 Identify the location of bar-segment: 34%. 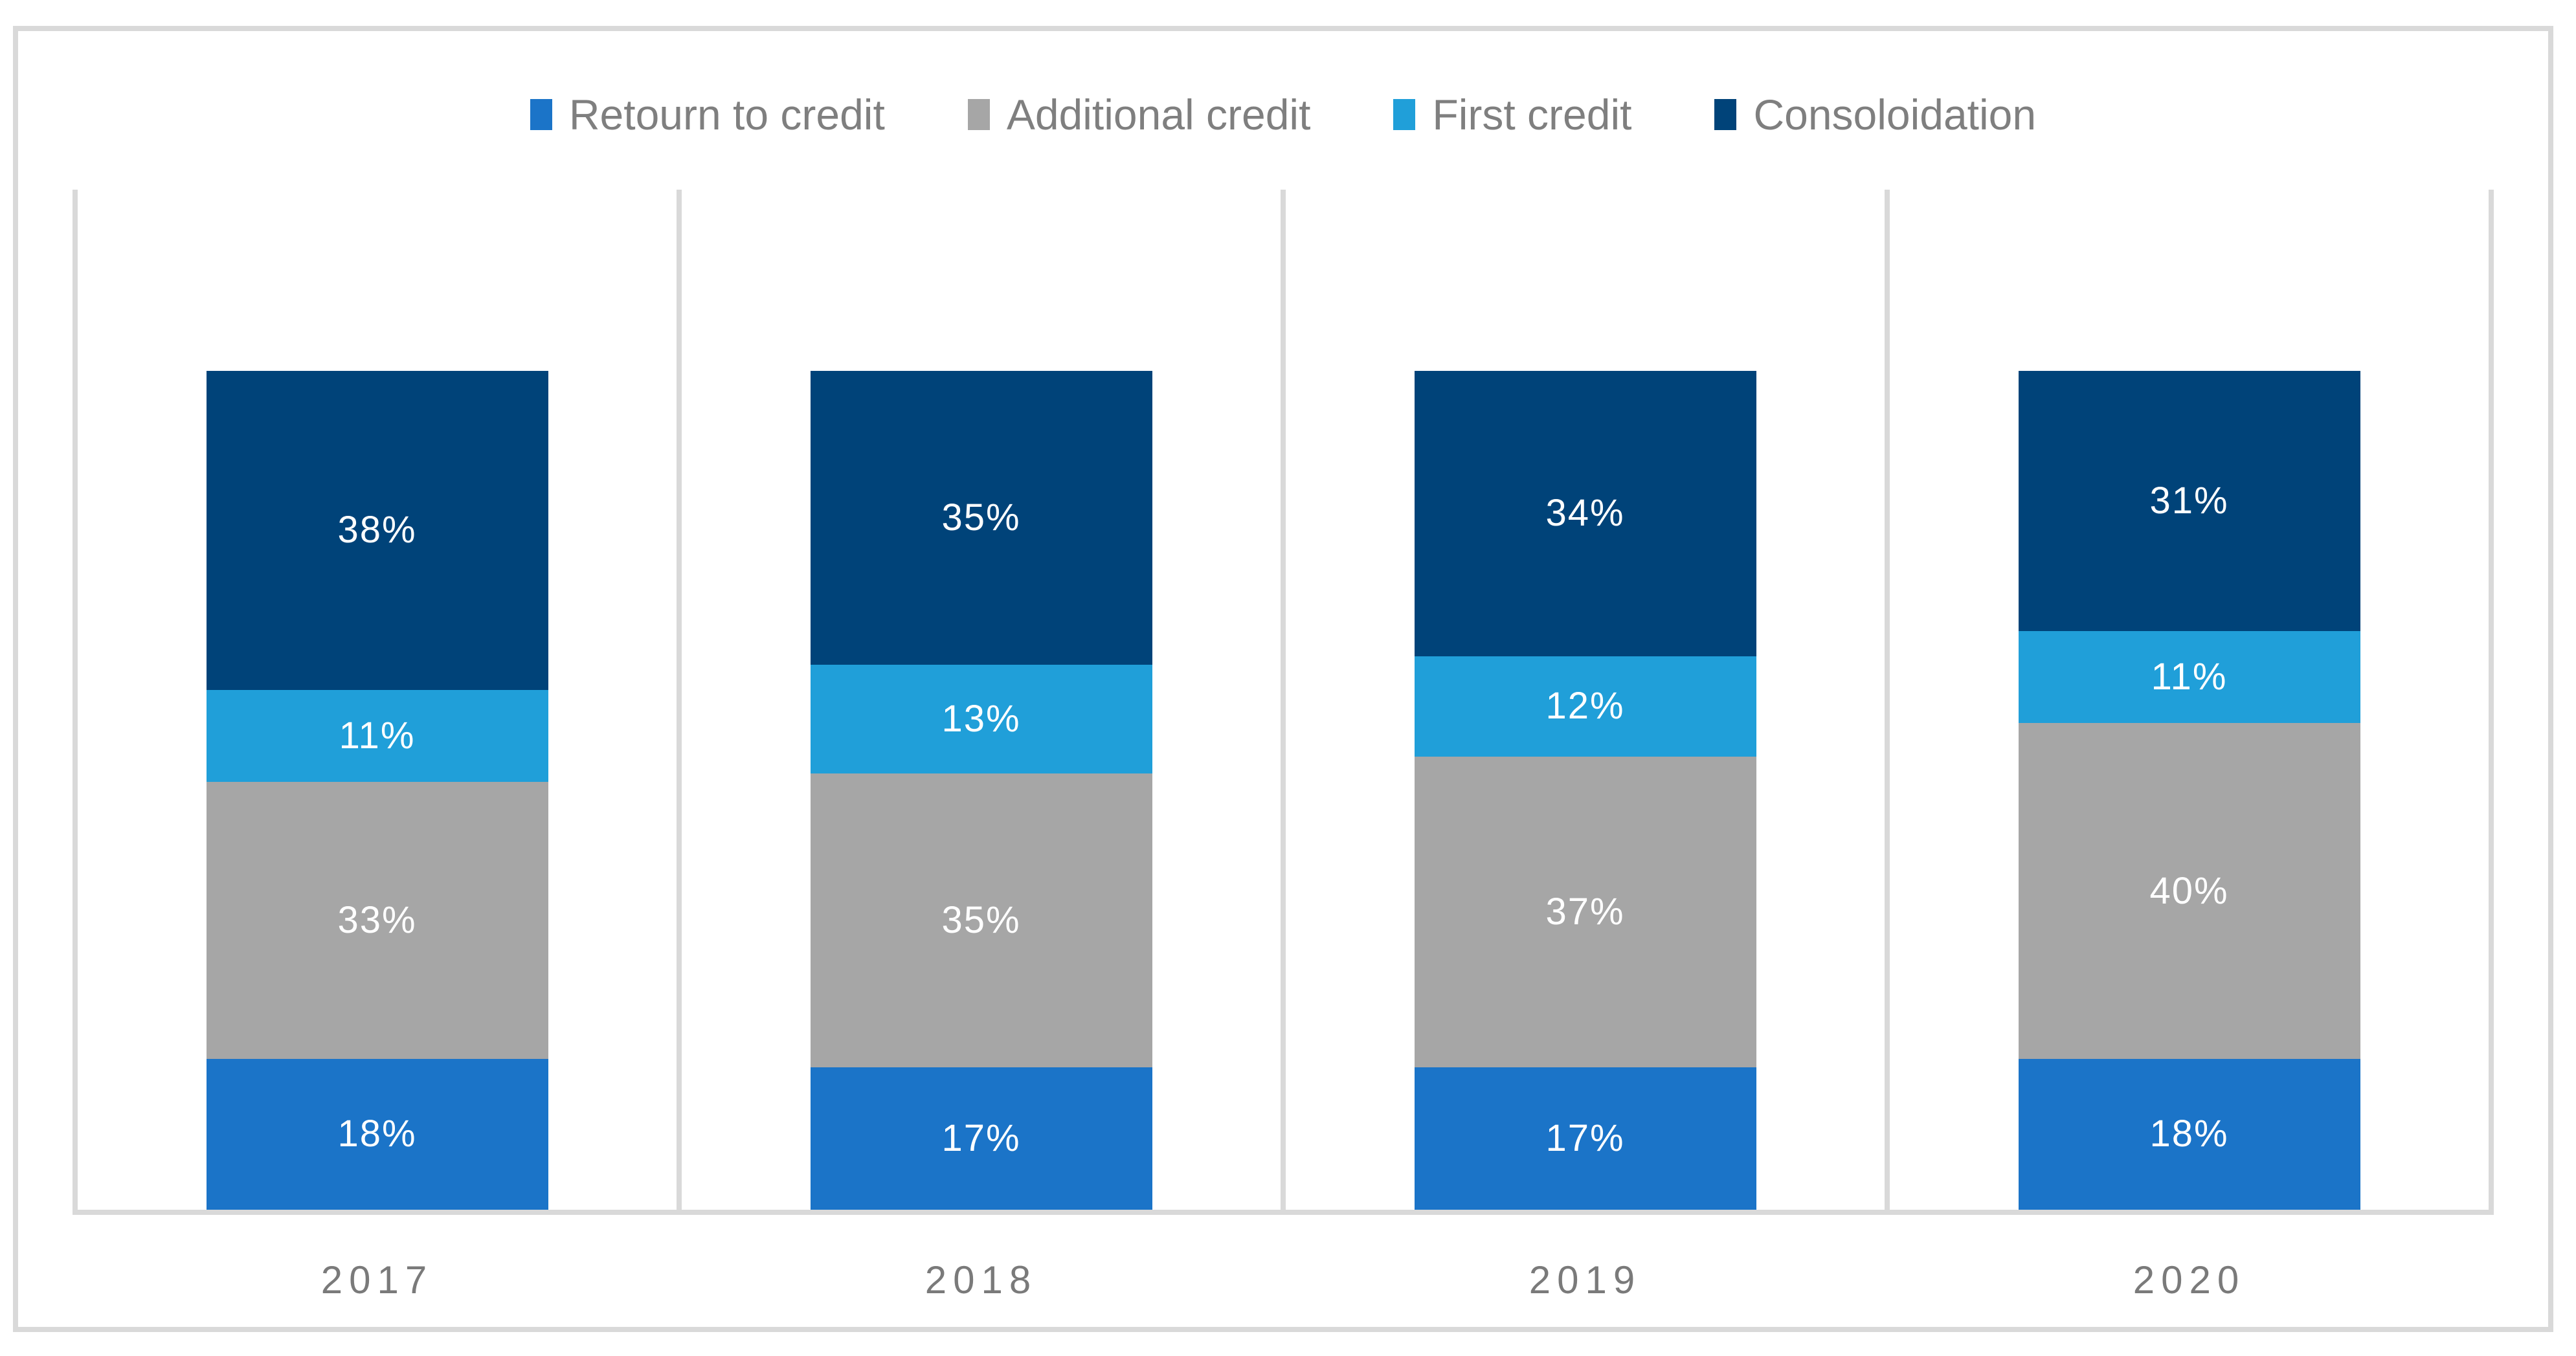
(1585, 513).